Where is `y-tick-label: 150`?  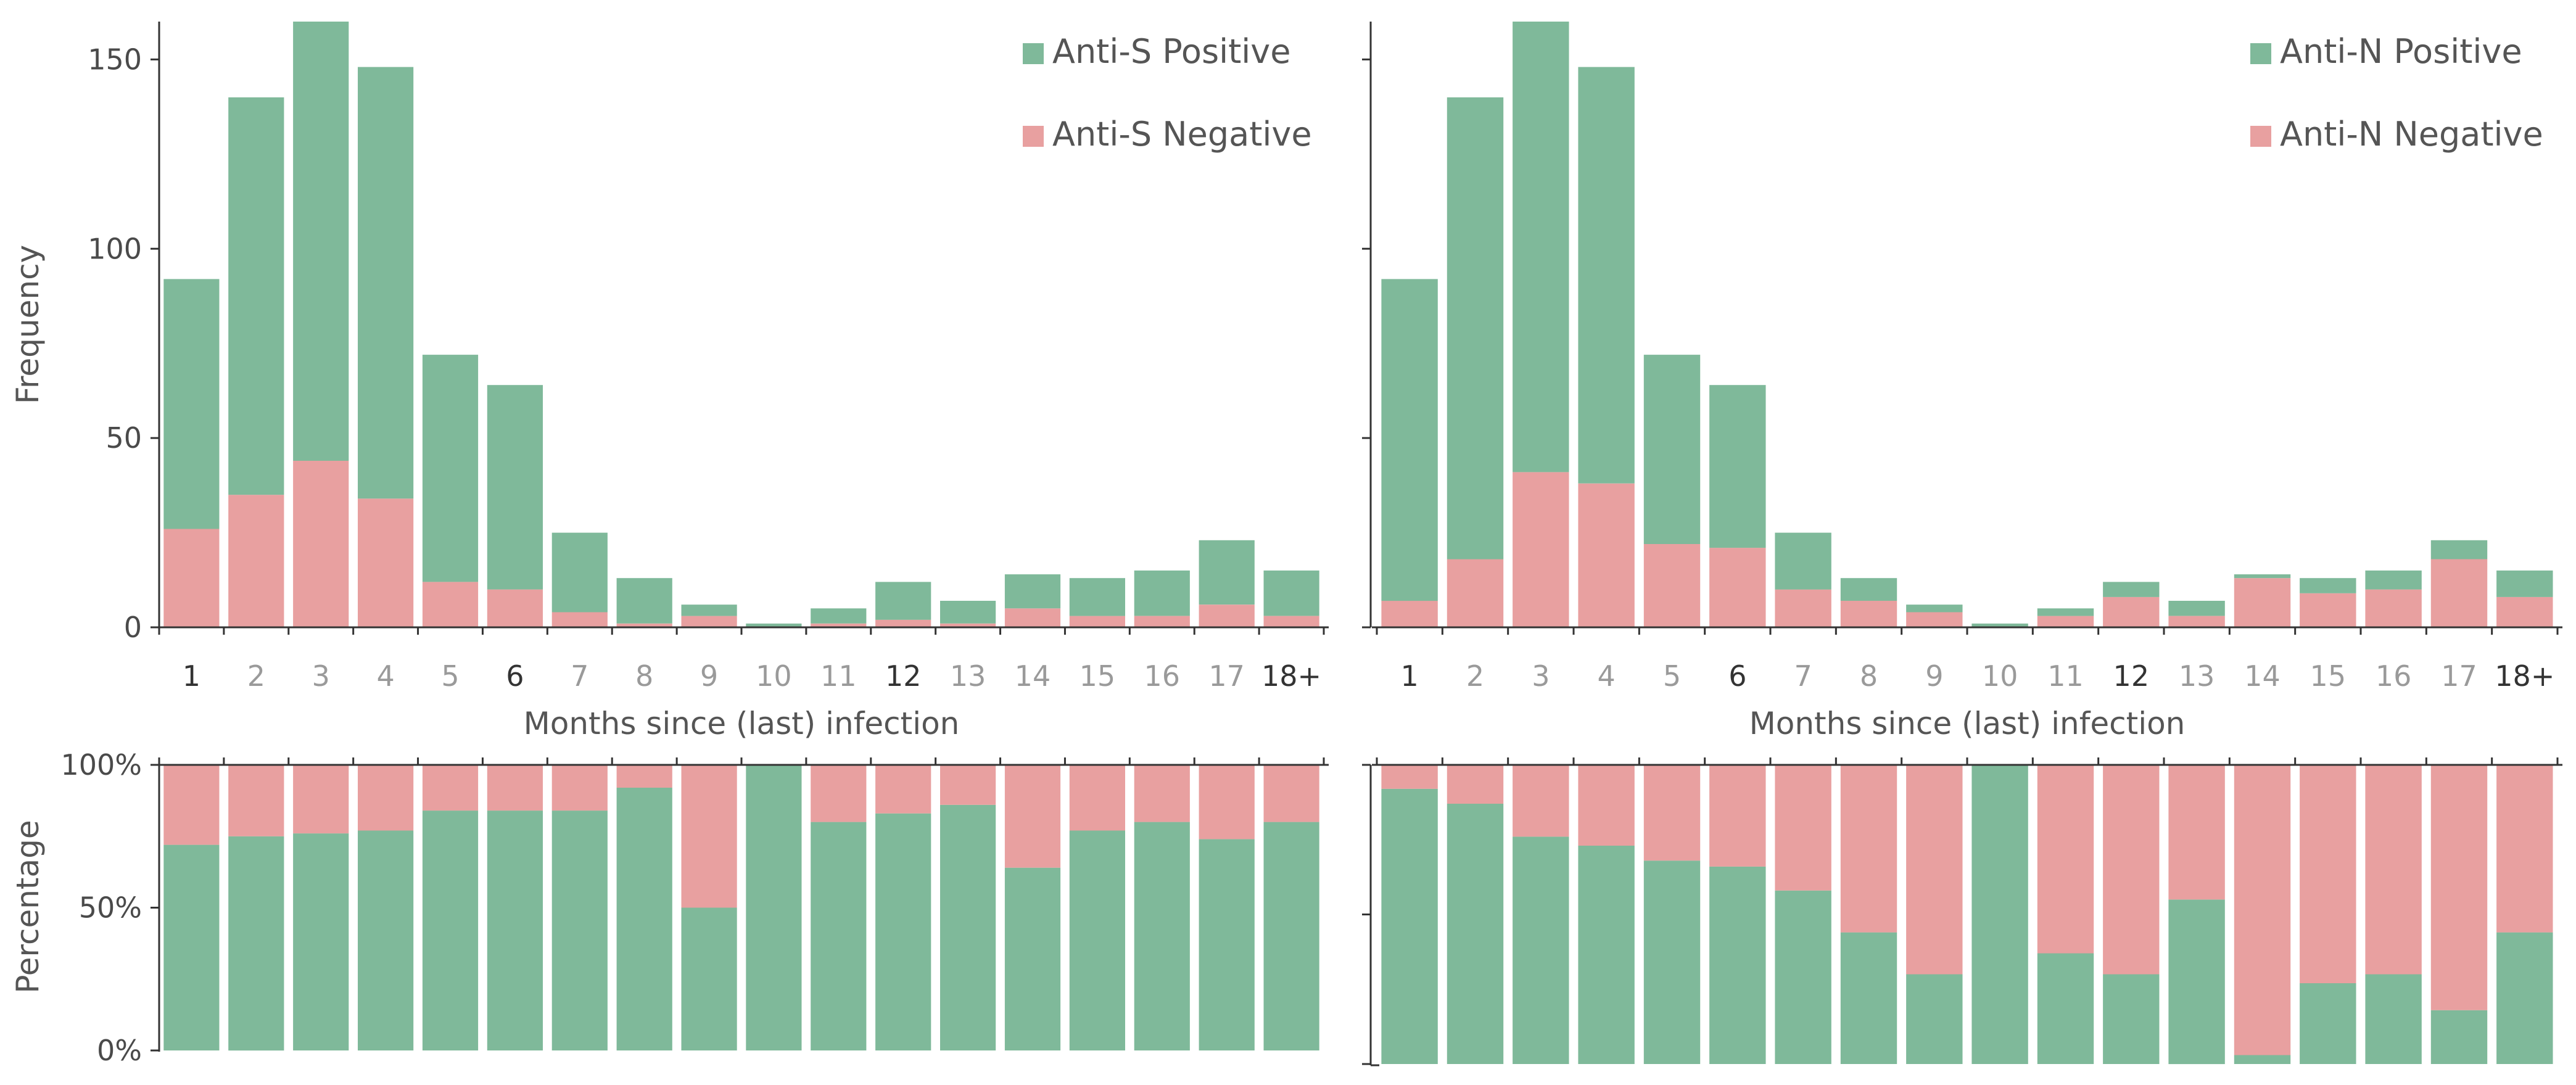 y-tick-label: 150 is located at coordinates (115, 59).